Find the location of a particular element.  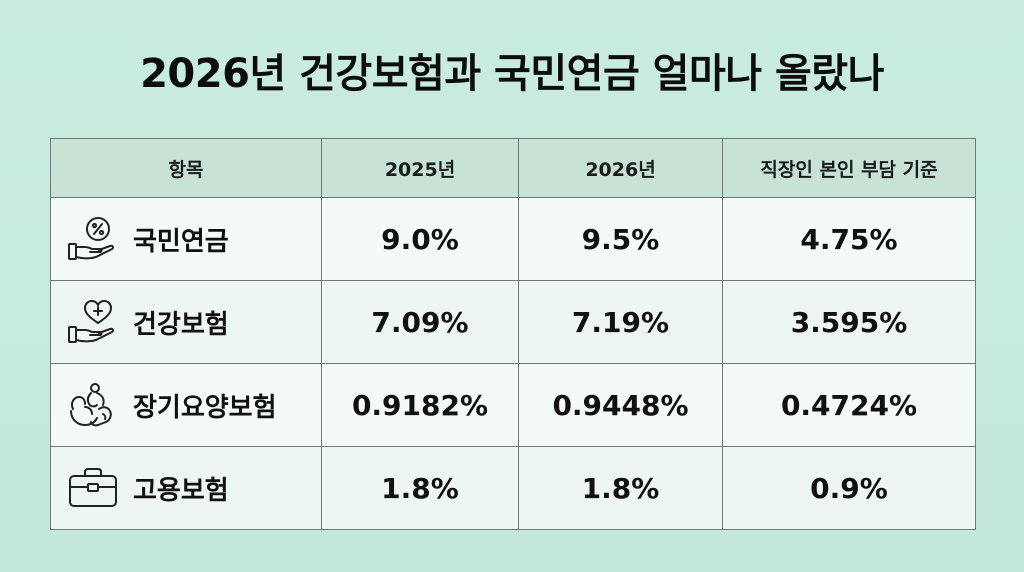

page-title: 2026년 건강보험과 국민연금 얼마나 올랐나 is located at coordinates (512, 74).